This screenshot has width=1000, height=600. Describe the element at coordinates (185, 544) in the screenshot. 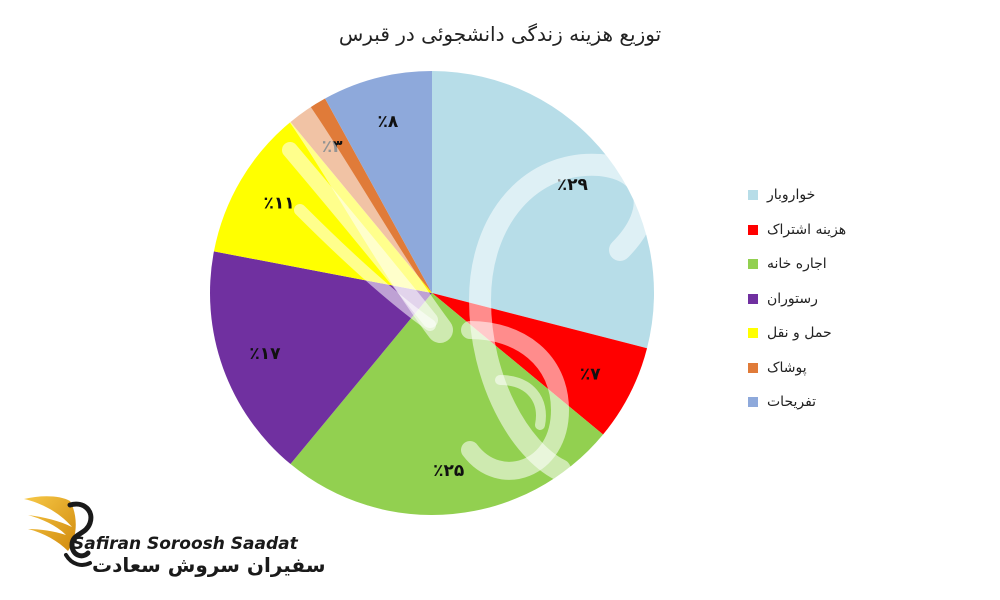

I see `brand-name-latin: Safiran Soroosh Saadat` at that location.